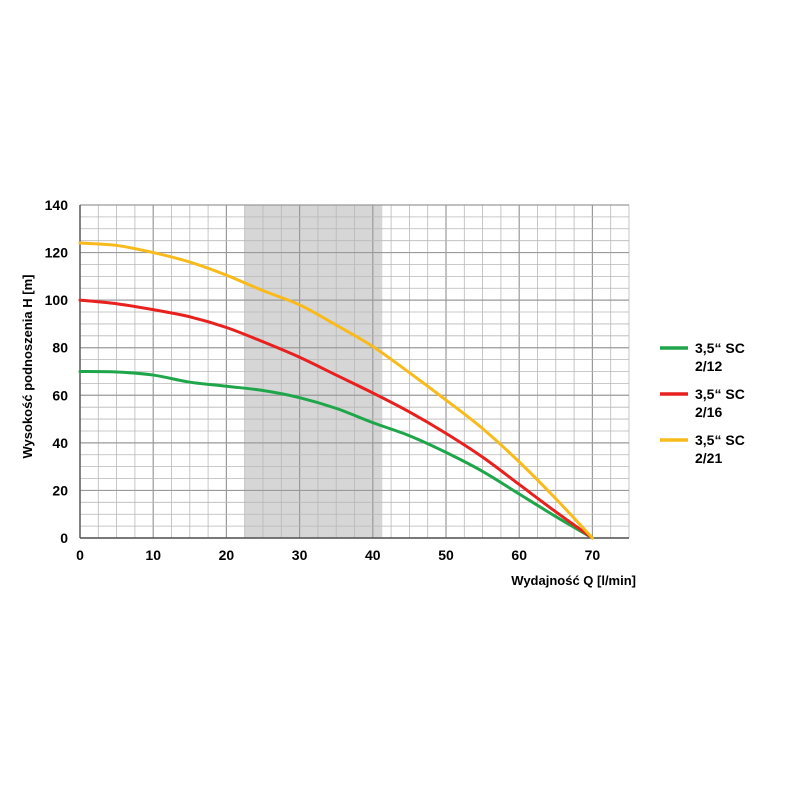 Image resolution: width=800 pixels, height=800 pixels. Describe the element at coordinates (519, 555) in the screenshot. I see `x-tick-label: 60` at that location.